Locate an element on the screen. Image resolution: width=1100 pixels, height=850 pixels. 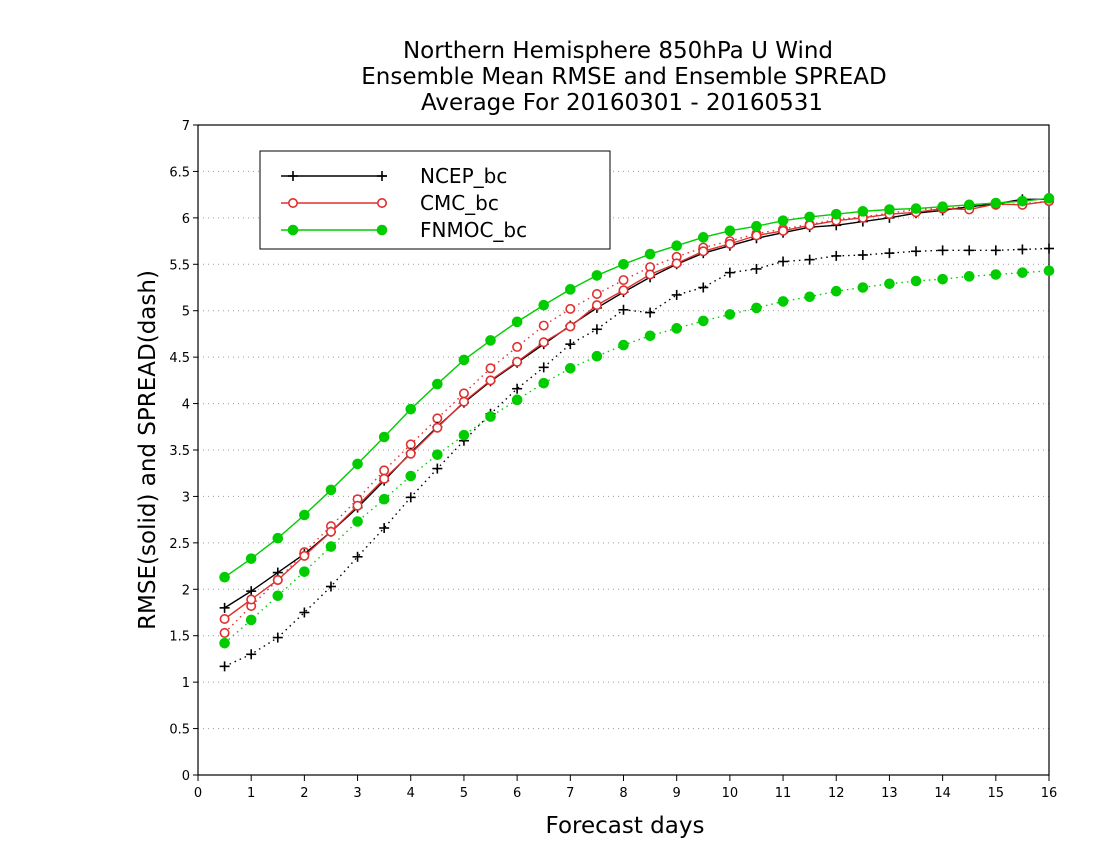
y-tick-label: 1 is located at coordinates (186, 683).